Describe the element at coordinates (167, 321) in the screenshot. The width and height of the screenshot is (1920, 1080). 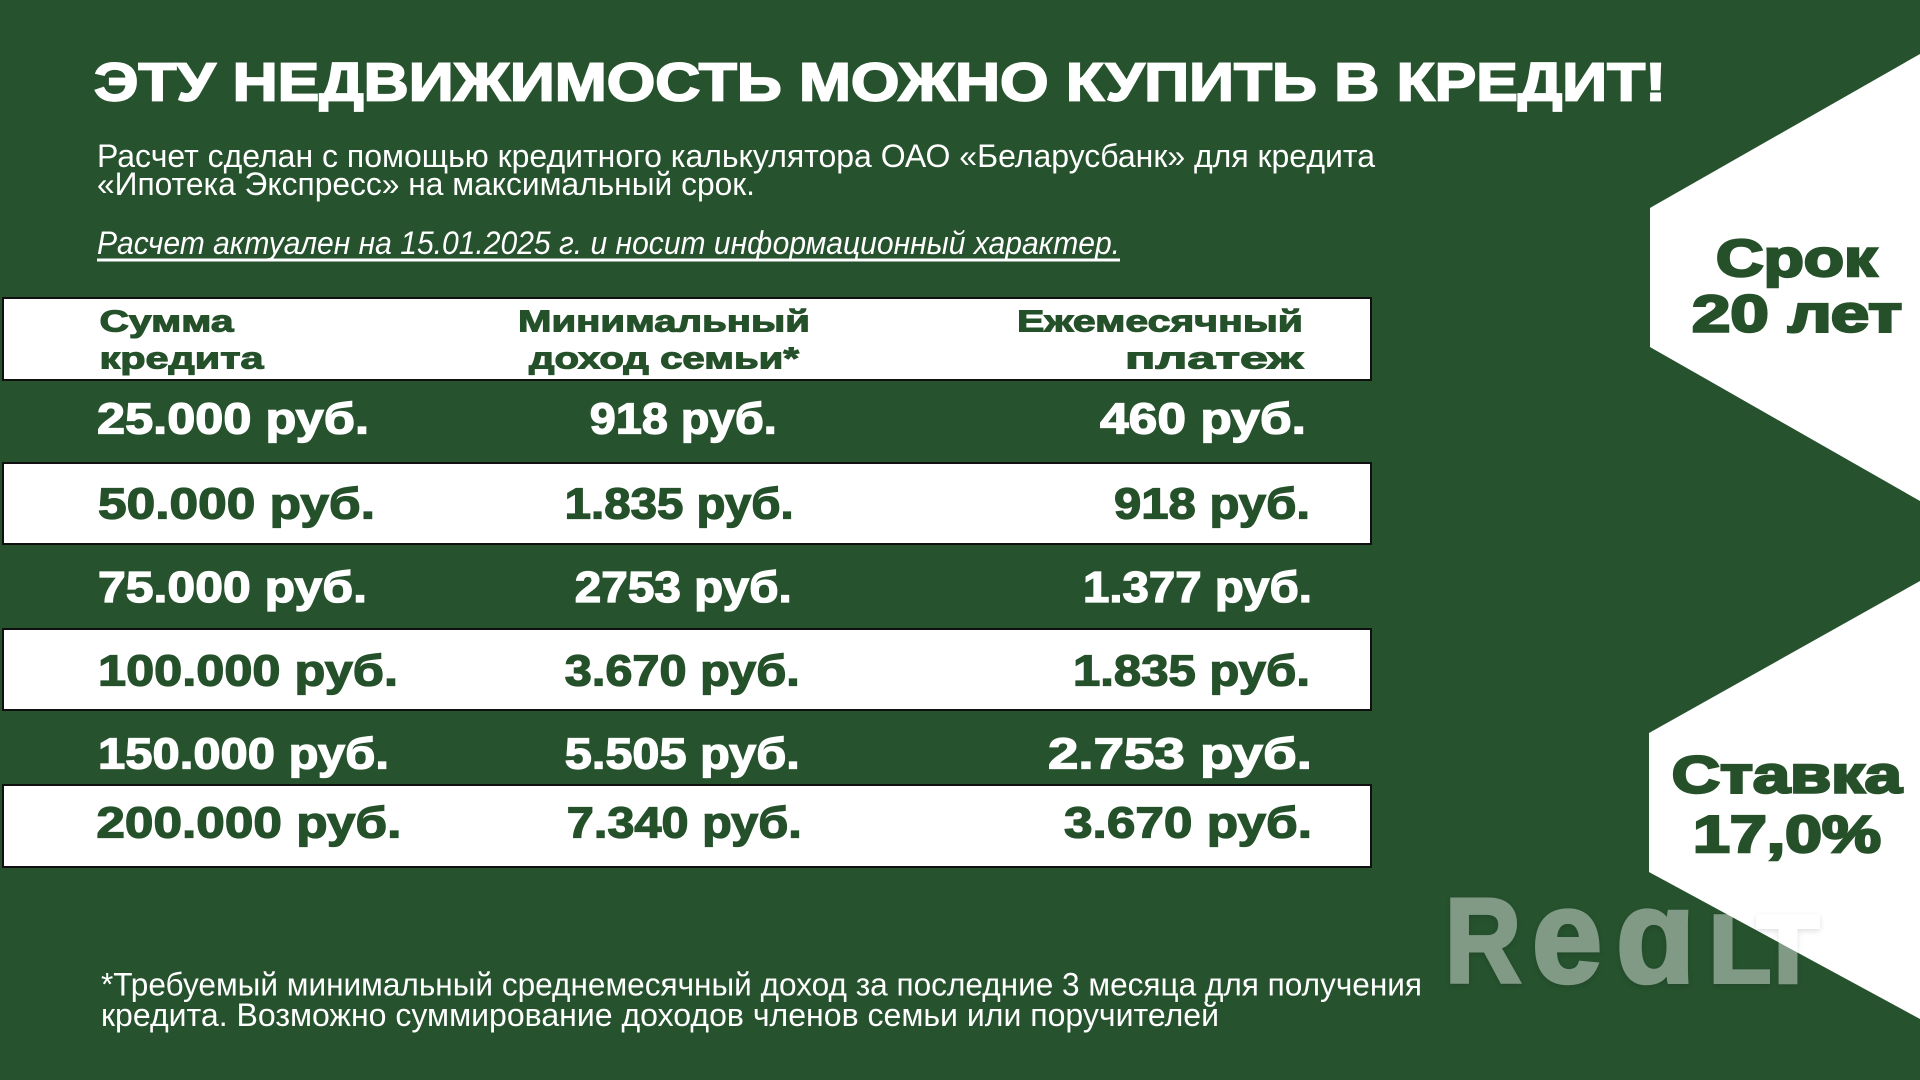
I see `svg-text: Сумма` at that location.